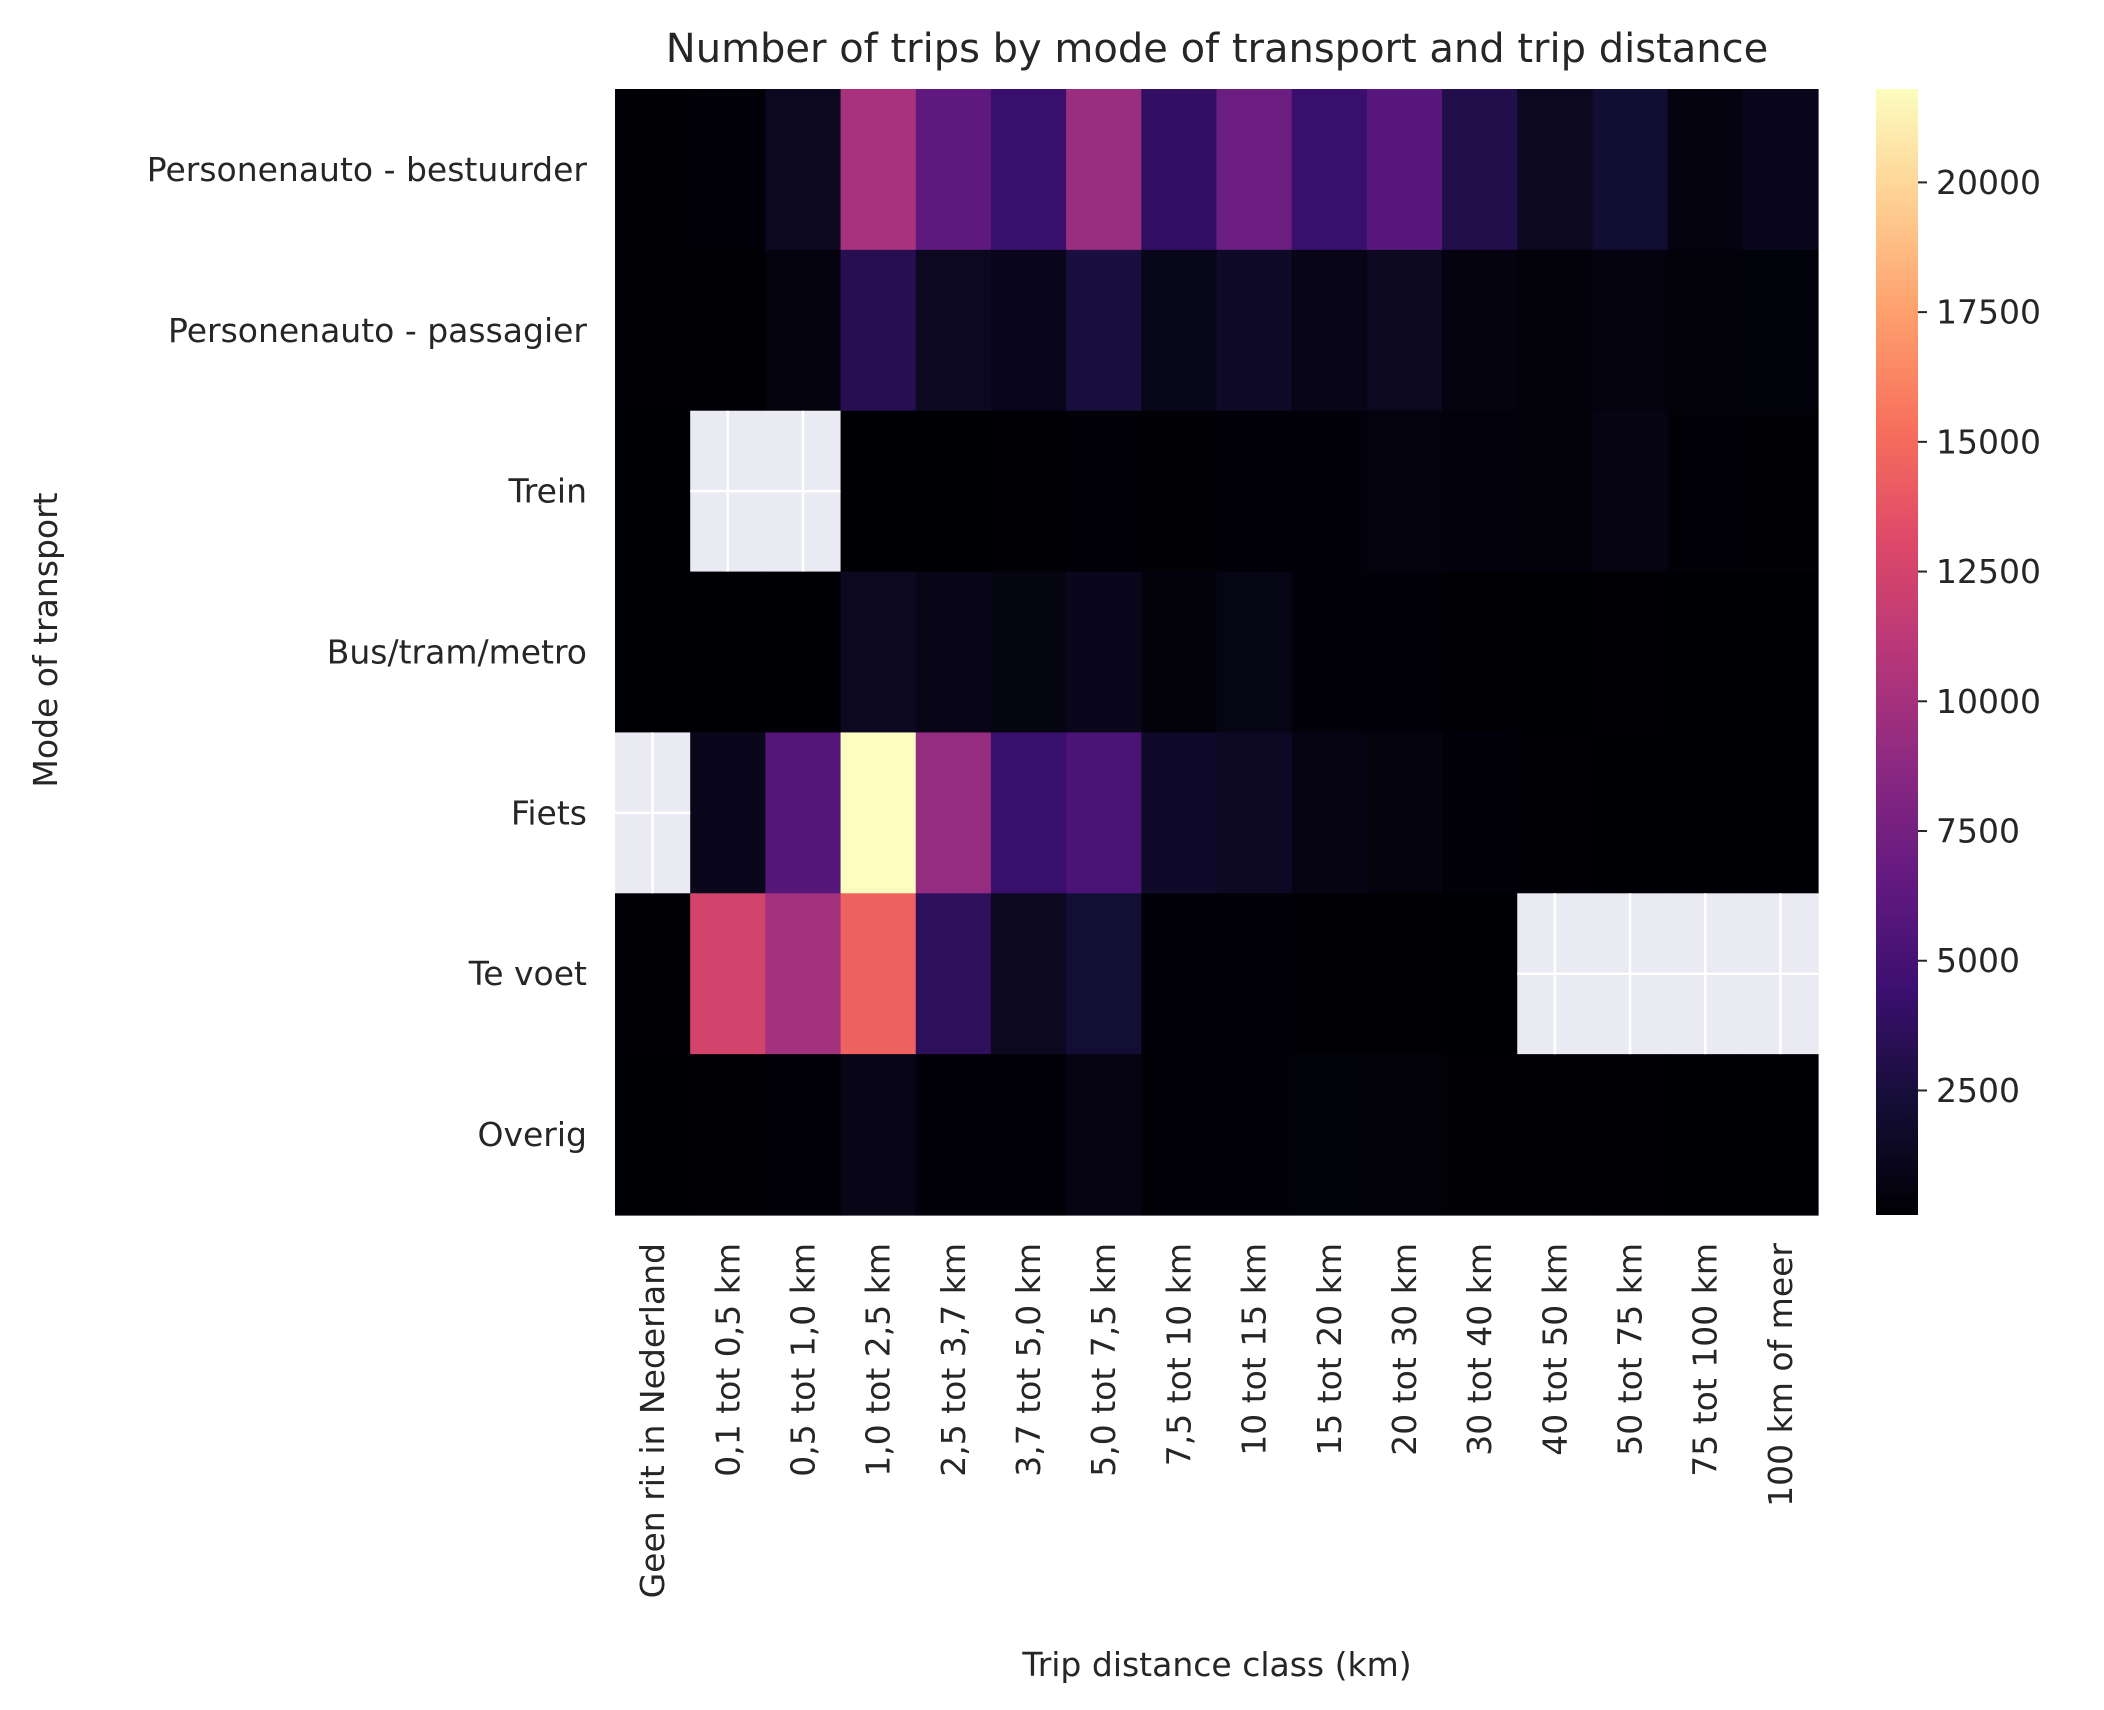  What do you see at coordinates (367, 169) in the screenshot?
I see `y-tick-label: Personenauto - bestuurder` at bounding box center [367, 169].